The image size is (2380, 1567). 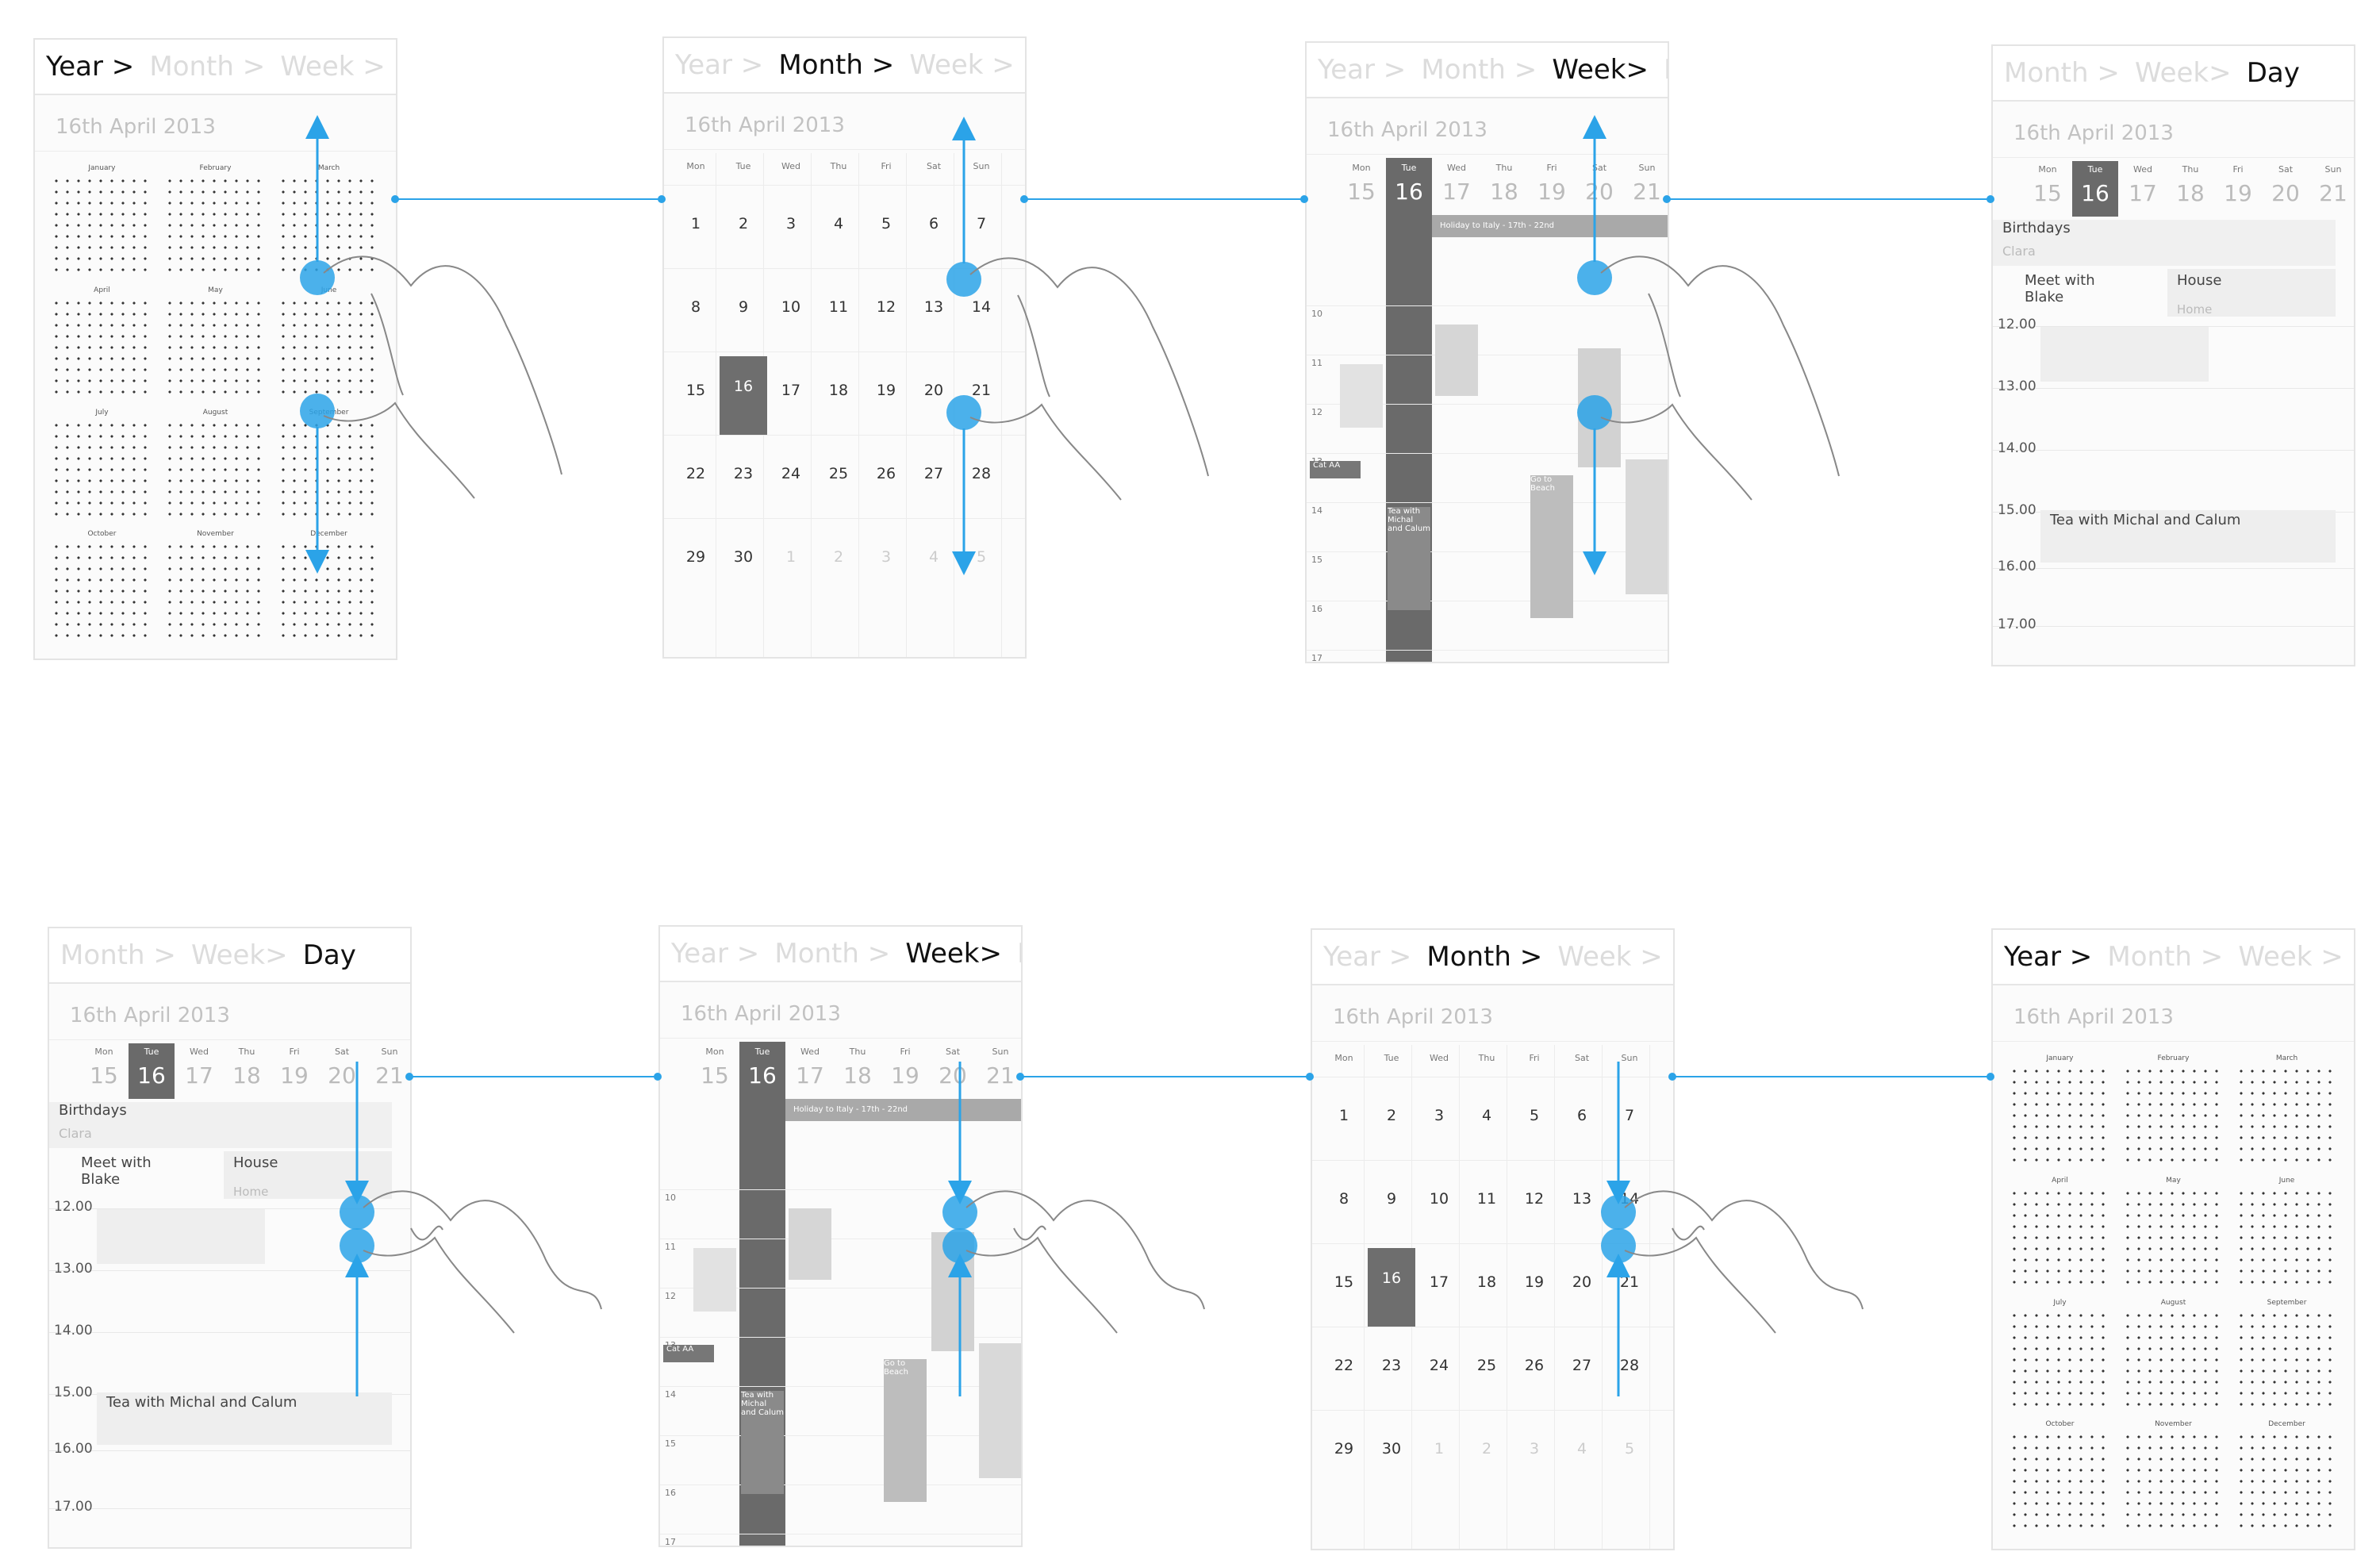 What do you see at coordinates (1831, 1077) in the screenshot?
I see `connector-arrow` at bounding box center [1831, 1077].